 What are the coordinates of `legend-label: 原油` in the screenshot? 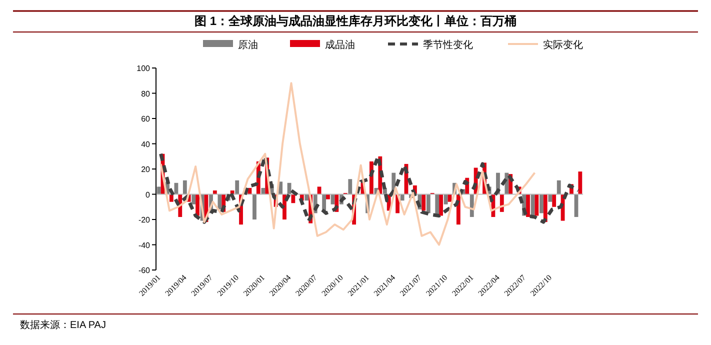 It's located at (248, 45).